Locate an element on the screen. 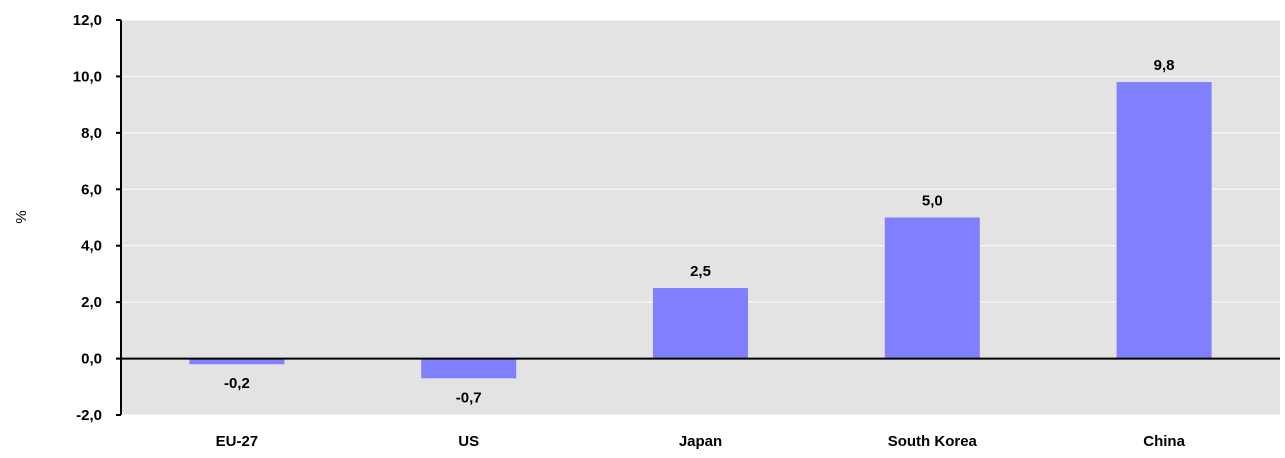  category-label: US is located at coordinates (468, 441).